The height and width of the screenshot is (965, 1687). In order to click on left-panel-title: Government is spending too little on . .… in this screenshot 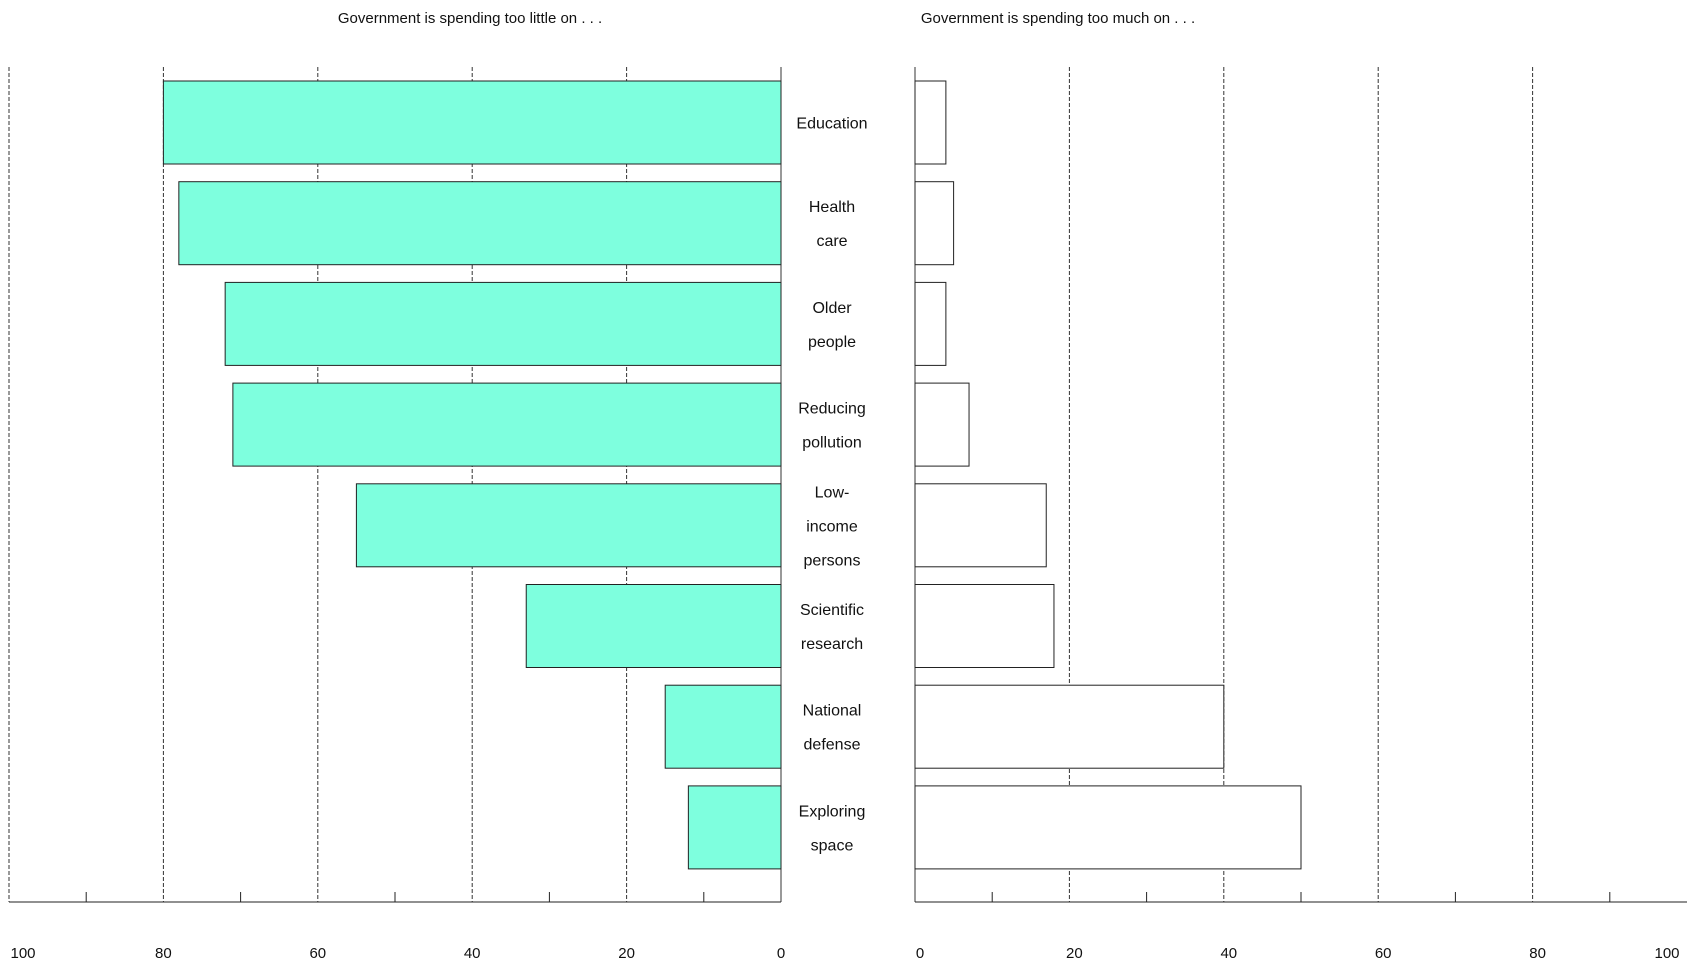, I will do `click(470, 18)`.